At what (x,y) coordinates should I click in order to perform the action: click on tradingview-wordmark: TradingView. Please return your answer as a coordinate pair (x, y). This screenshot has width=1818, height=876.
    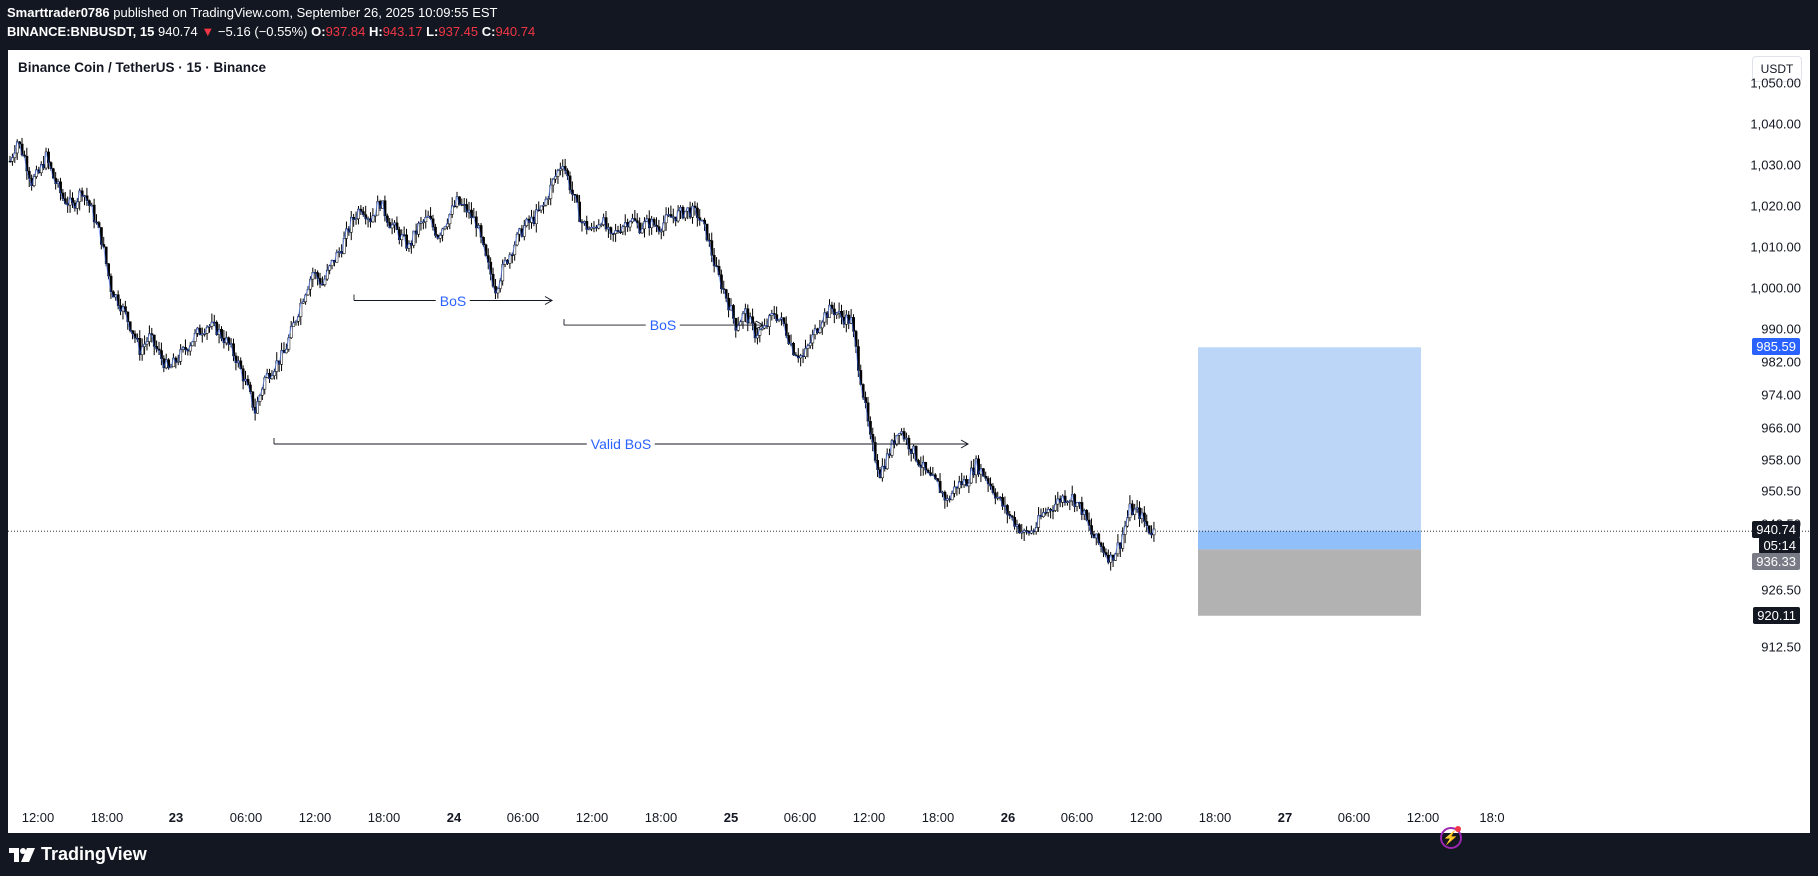
    Looking at the image, I should click on (94, 854).